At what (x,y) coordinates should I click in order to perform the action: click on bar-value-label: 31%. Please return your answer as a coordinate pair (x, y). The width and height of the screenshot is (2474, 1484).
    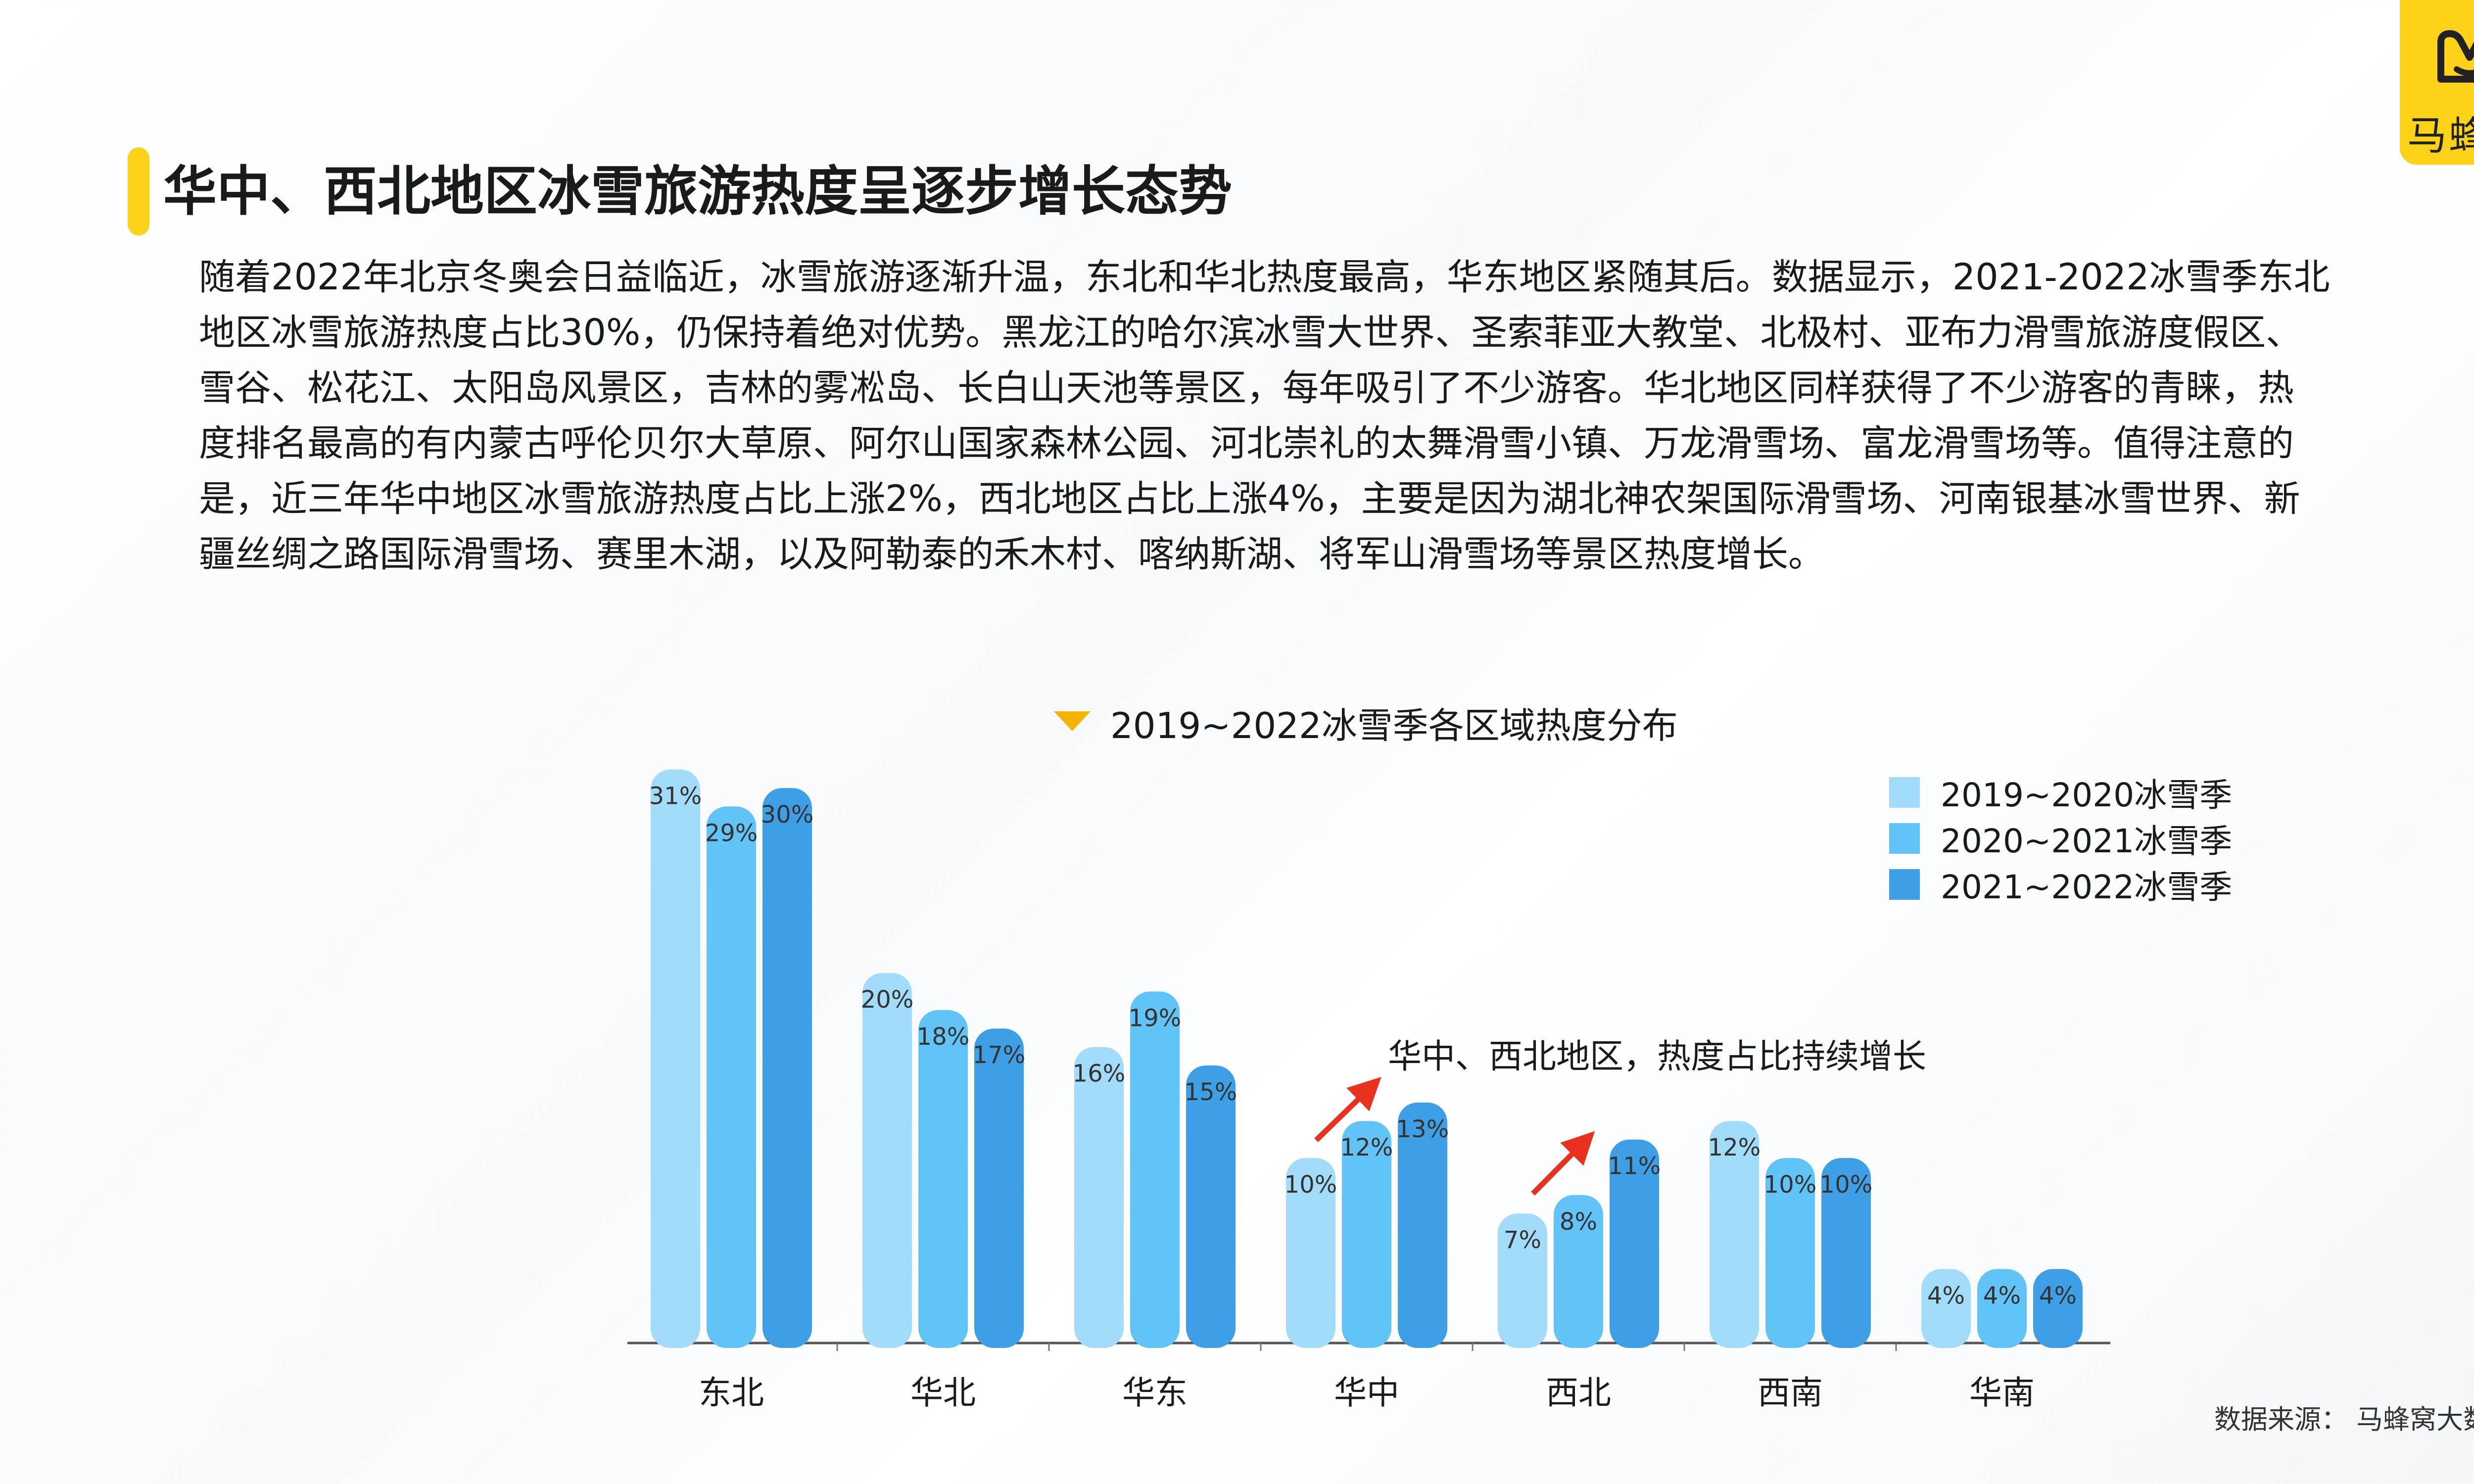
    Looking at the image, I should click on (676, 796).